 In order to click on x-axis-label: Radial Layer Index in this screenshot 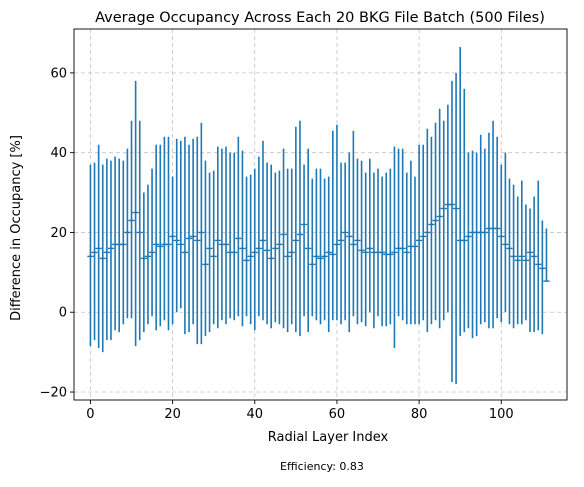, I will do `click(328, 437)`.